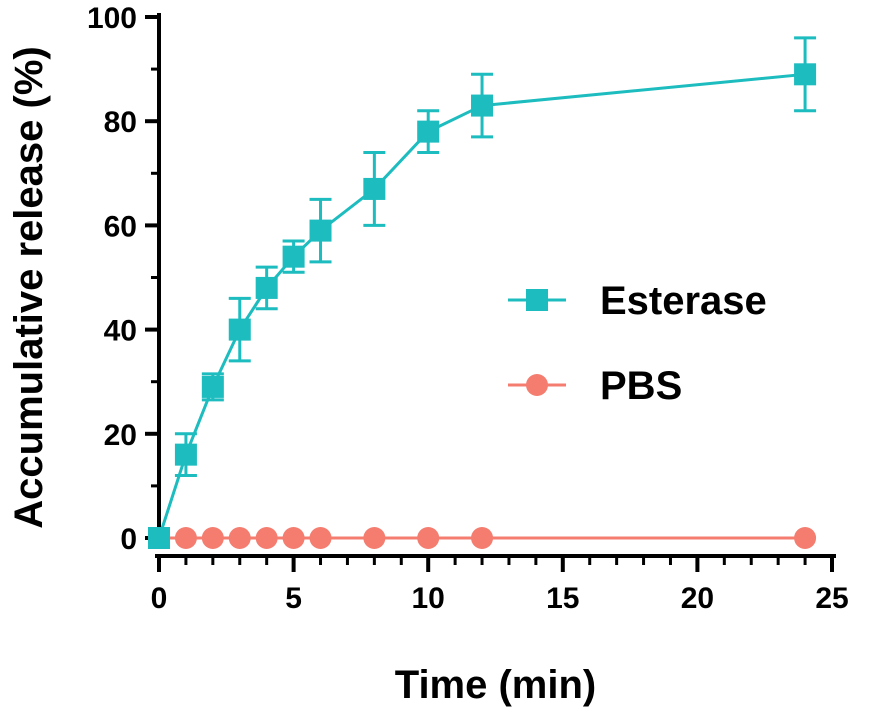 The width and height of the screenshot is (887, 713). I want to click on y-tick-label: 0, so click(128, 539).